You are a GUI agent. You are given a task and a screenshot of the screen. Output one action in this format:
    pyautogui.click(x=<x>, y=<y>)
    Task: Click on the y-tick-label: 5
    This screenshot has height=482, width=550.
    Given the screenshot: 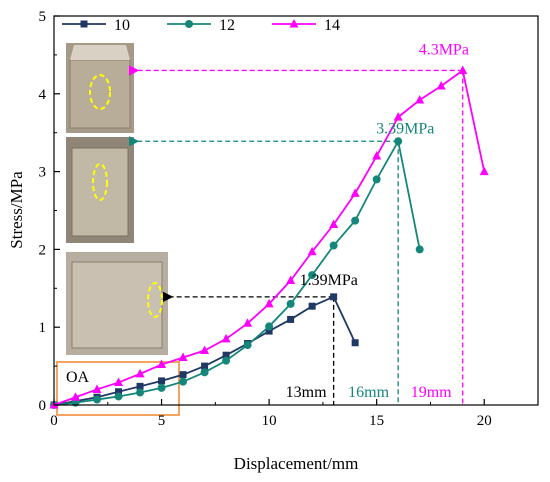 What is the action you would take?
    pyautogui.click(x=43, y=17)
    